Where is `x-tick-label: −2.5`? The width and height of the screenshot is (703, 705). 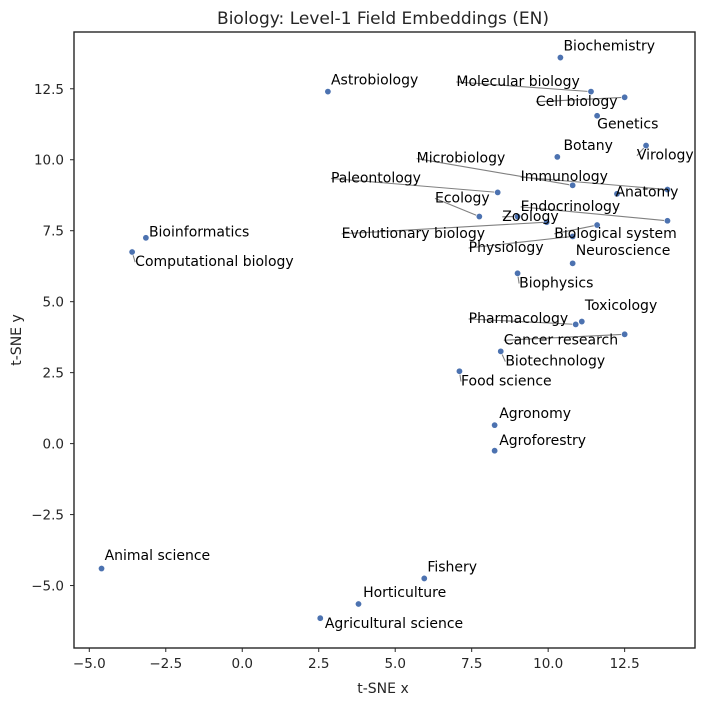 x-tick-label: −2.5 is located at coordinates (165, 664).